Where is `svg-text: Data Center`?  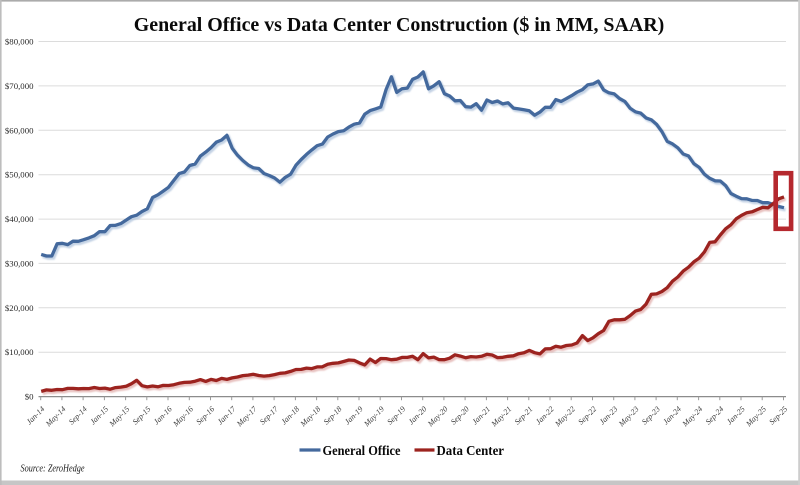
svg-text: Data Center is located at coordinates (471, 450).